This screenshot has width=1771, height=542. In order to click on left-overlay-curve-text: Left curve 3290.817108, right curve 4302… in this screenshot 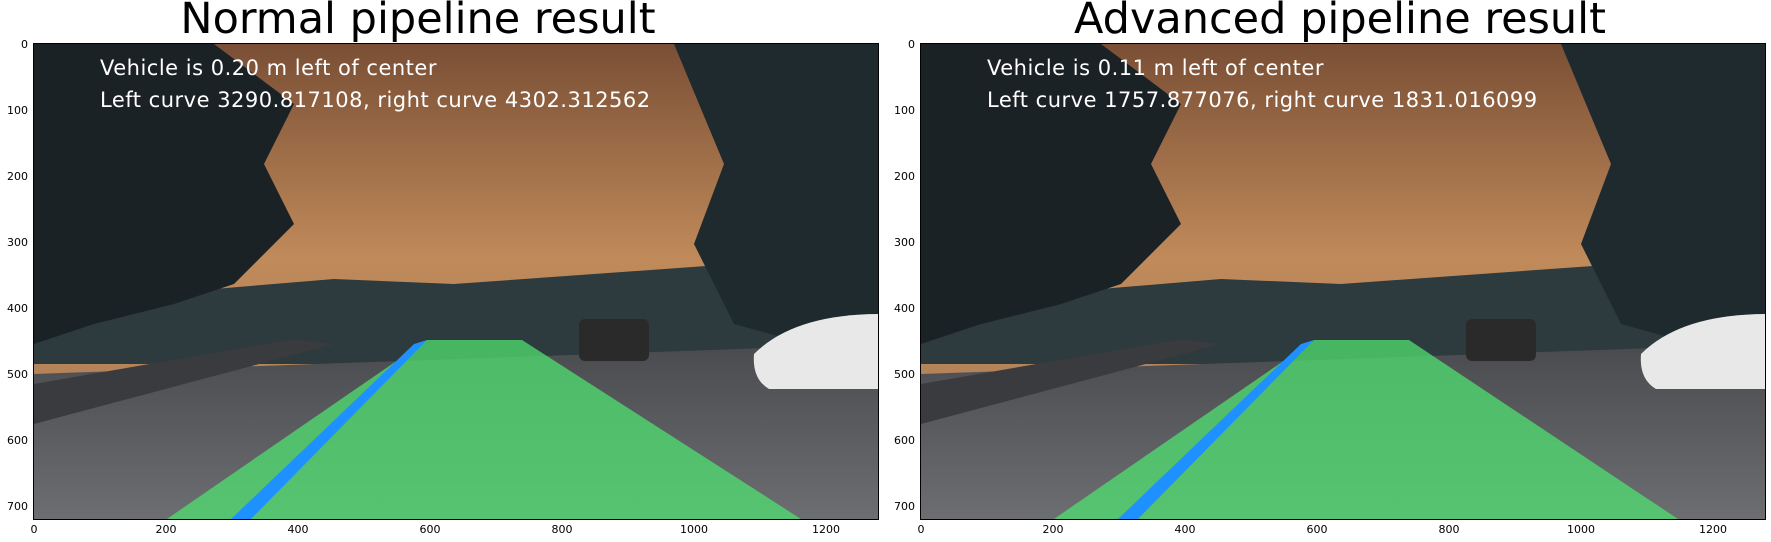, I will do `click(375, 100)`.